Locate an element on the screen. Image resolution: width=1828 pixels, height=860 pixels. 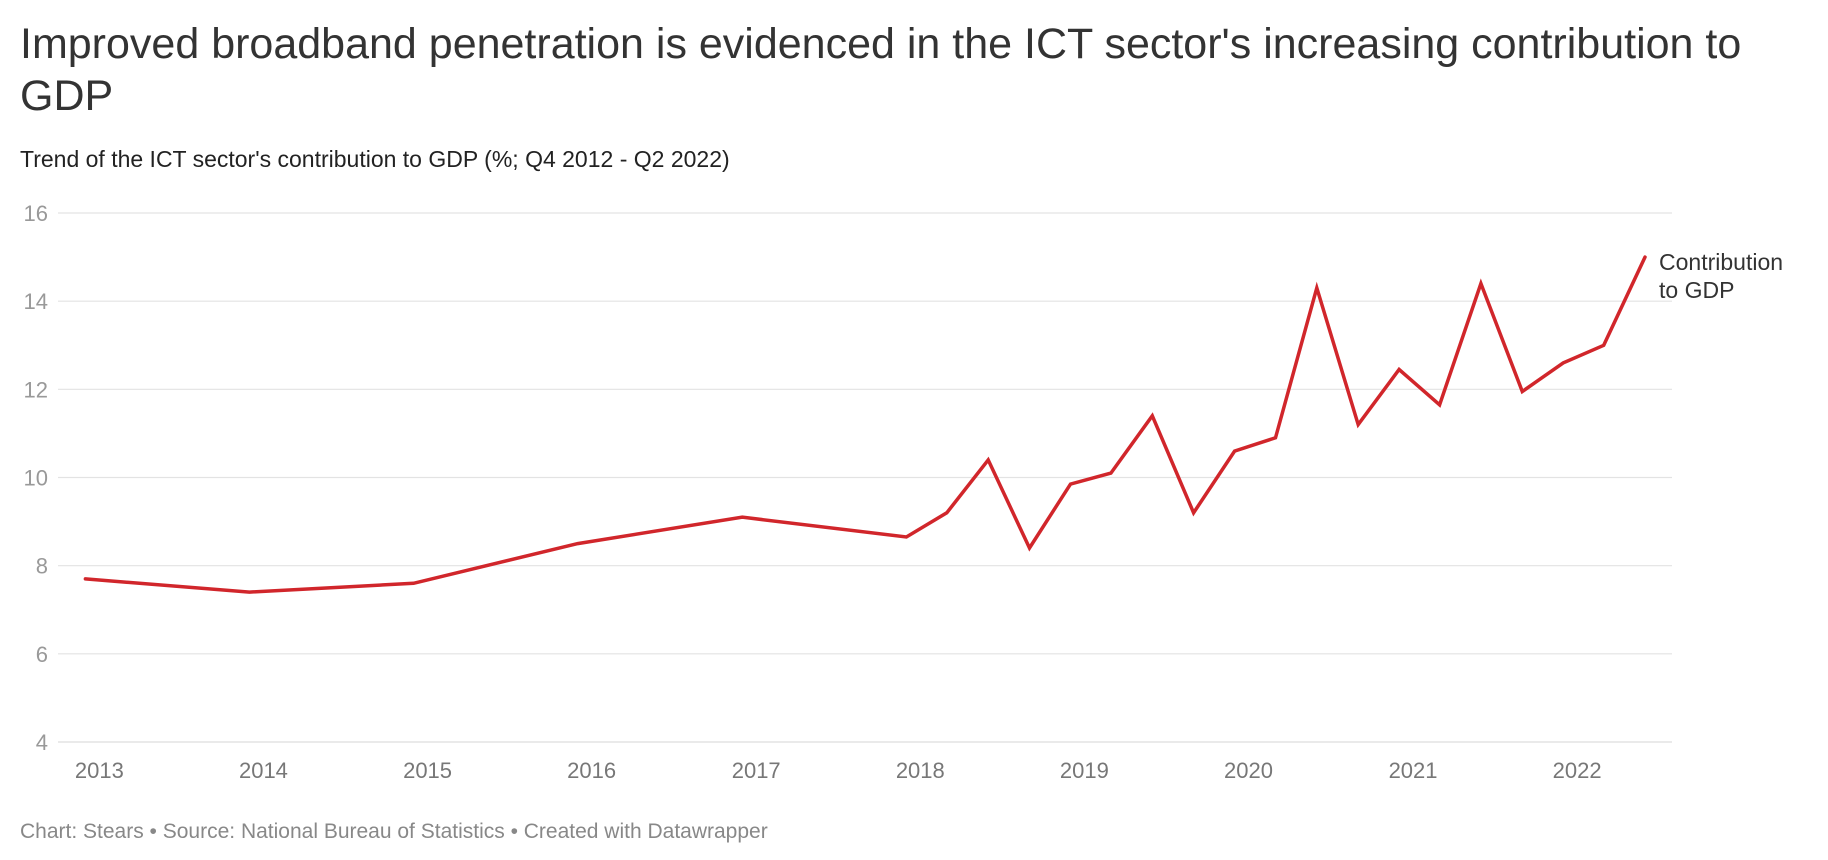
y-tick-label: 16 is located at coordinates (36, 213).